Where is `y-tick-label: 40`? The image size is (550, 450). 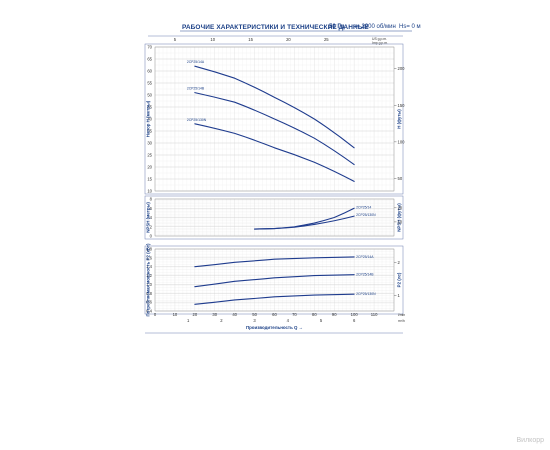 y-tick-label: 40 is located at coordinates (149, 119).